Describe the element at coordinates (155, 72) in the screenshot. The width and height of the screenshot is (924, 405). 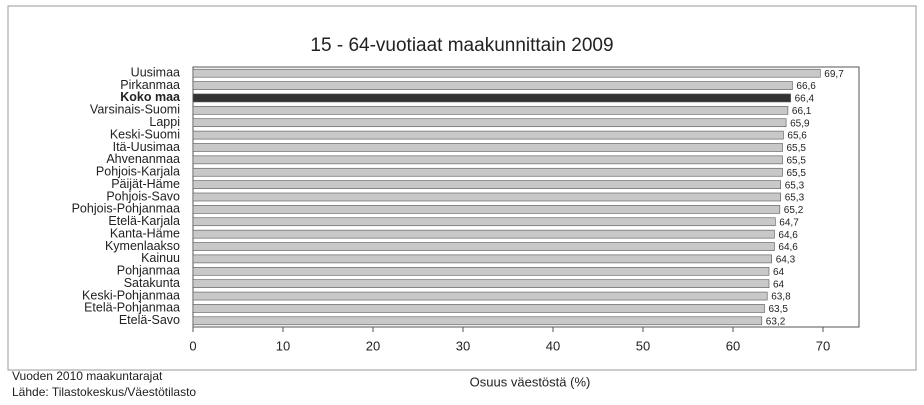
I see `y-tick-label: Uusimaa` at that location.